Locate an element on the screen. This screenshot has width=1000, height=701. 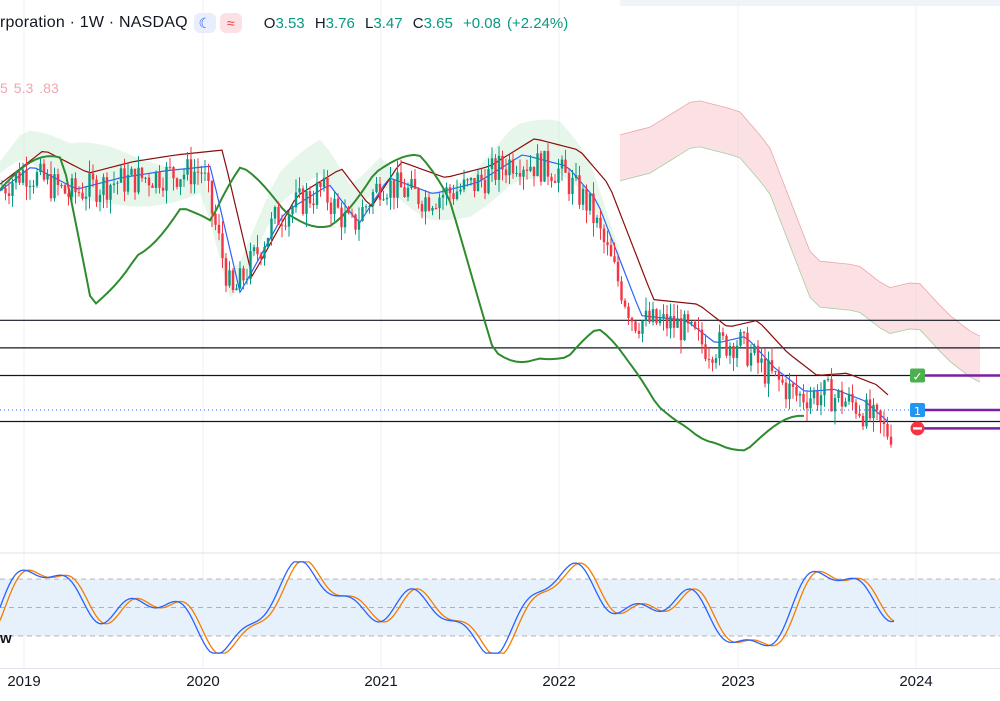
flag-label: 1 is located at coordinates (917, 411).